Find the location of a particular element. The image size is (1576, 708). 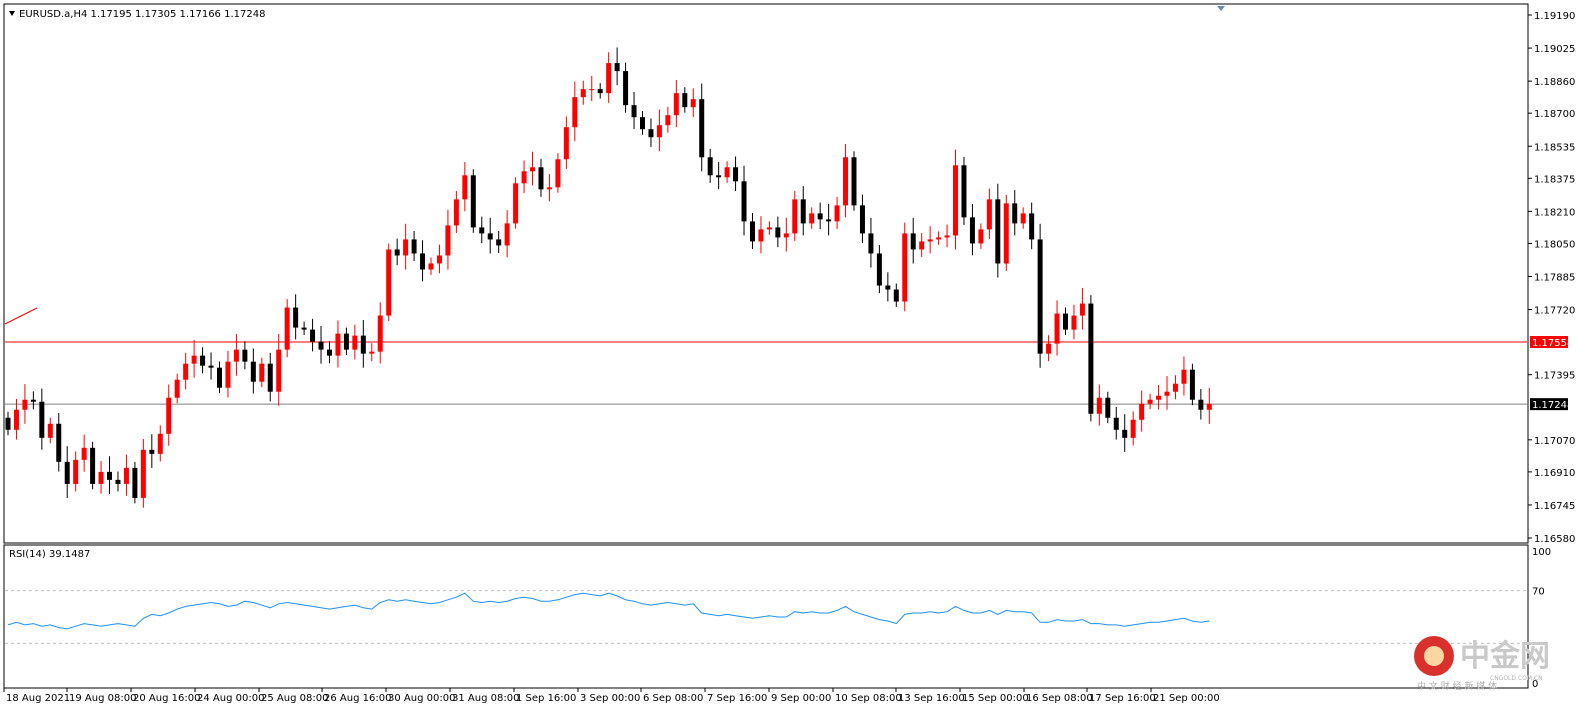

collapse-triangle-icon is located at coordinates (12, 13).